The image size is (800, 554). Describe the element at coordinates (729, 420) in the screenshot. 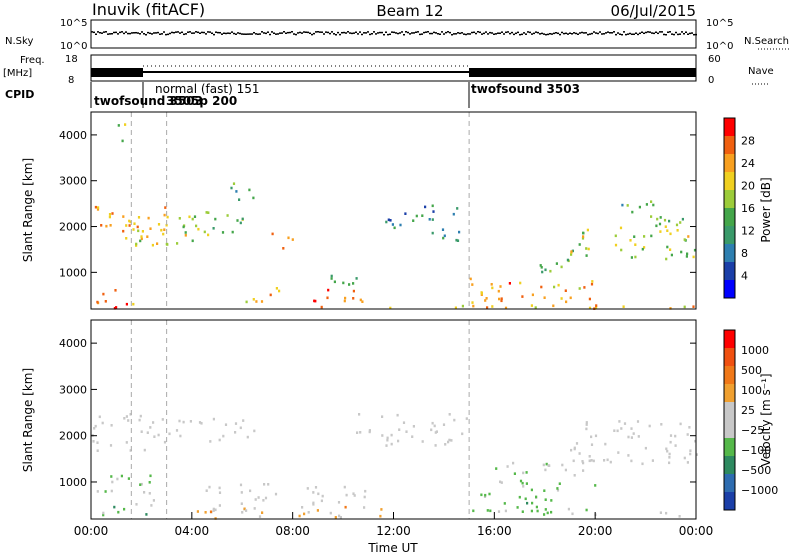

I see `colorbar-frame` at that location.